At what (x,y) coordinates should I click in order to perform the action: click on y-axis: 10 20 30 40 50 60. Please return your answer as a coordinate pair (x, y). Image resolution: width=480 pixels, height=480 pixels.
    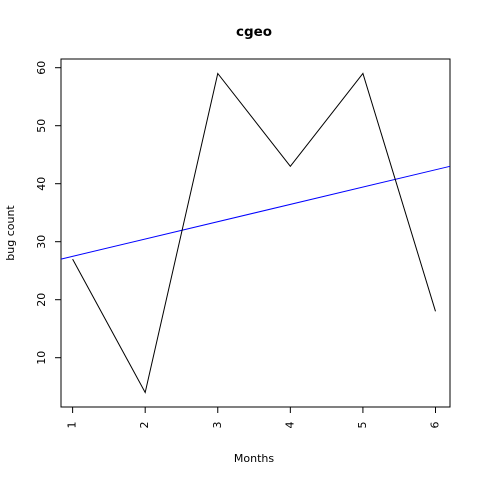
    Looking at the image, I should click on (48, 213).